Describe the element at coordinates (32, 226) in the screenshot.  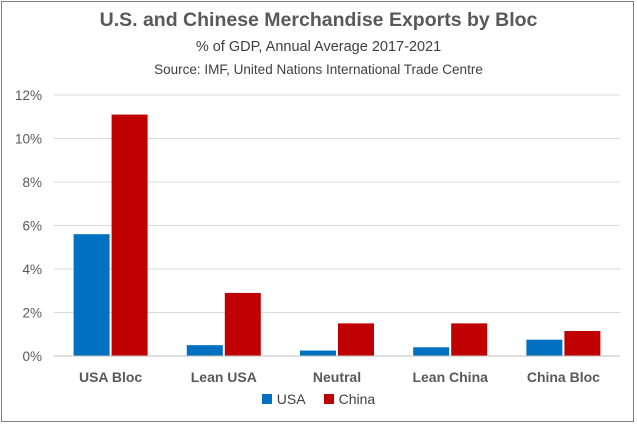
I see `y-tick-label: 6%` at that location.